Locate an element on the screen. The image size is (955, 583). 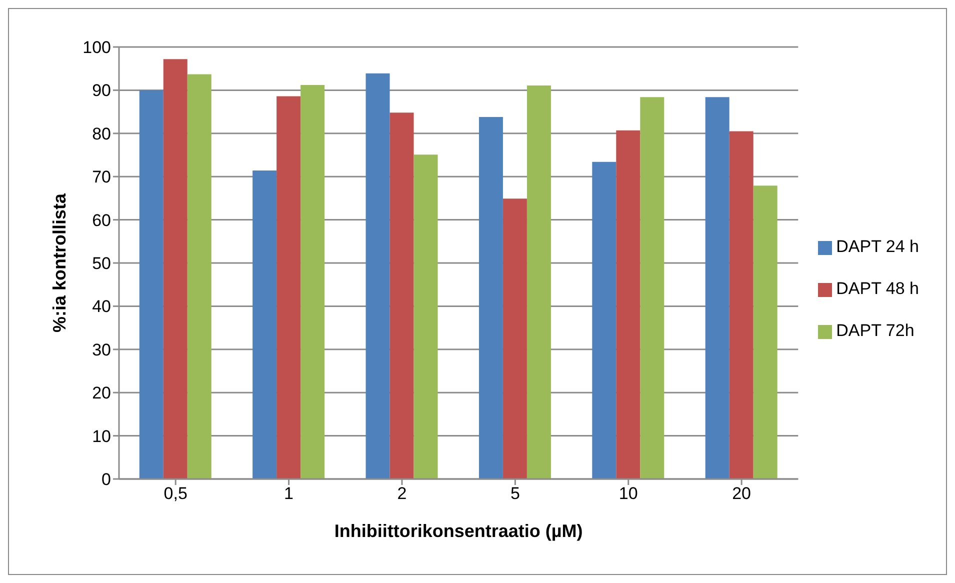
legend-label: DAPT 48 h is located at coordinates (877, 288).